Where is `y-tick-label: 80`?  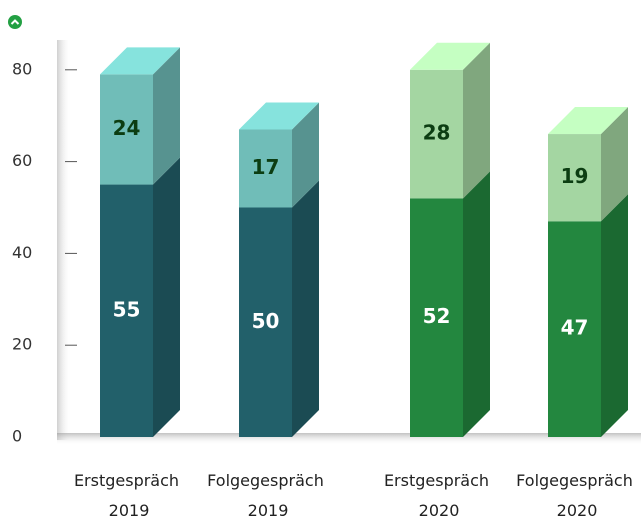
y-tick-label: 80 is located at coordinates (22, 68).